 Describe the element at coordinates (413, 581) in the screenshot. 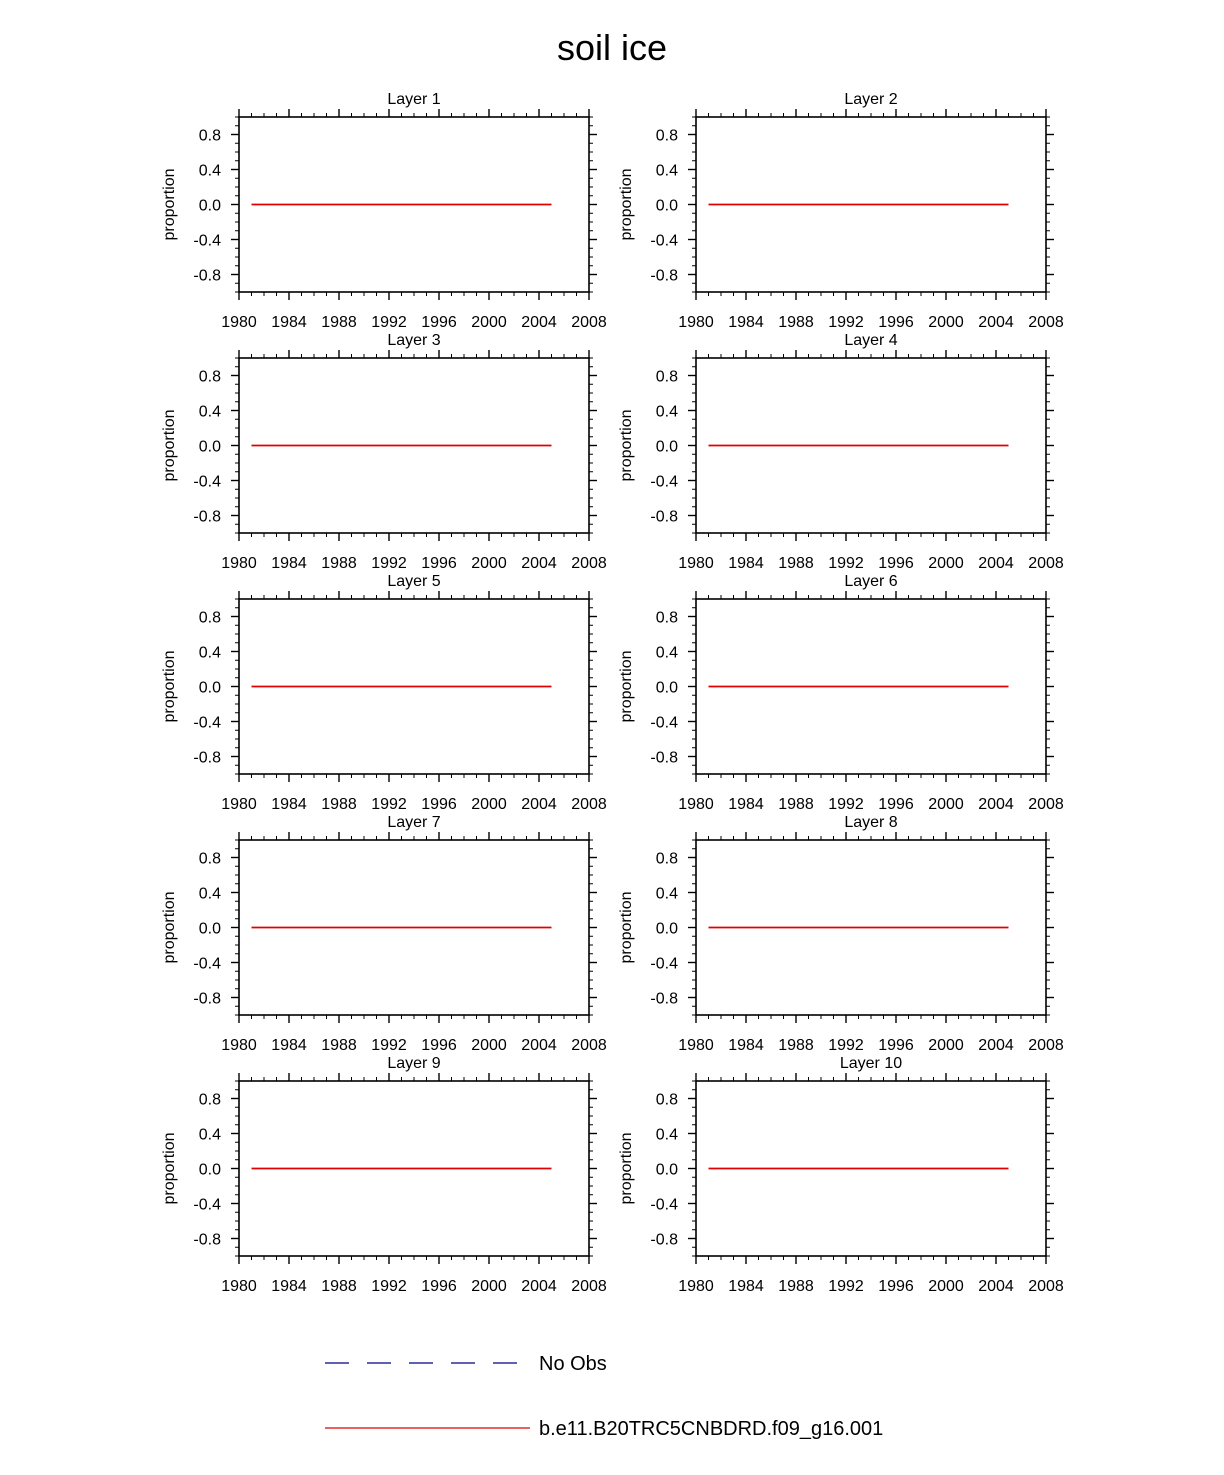

I see `panel-title: Layer 5` at that location.